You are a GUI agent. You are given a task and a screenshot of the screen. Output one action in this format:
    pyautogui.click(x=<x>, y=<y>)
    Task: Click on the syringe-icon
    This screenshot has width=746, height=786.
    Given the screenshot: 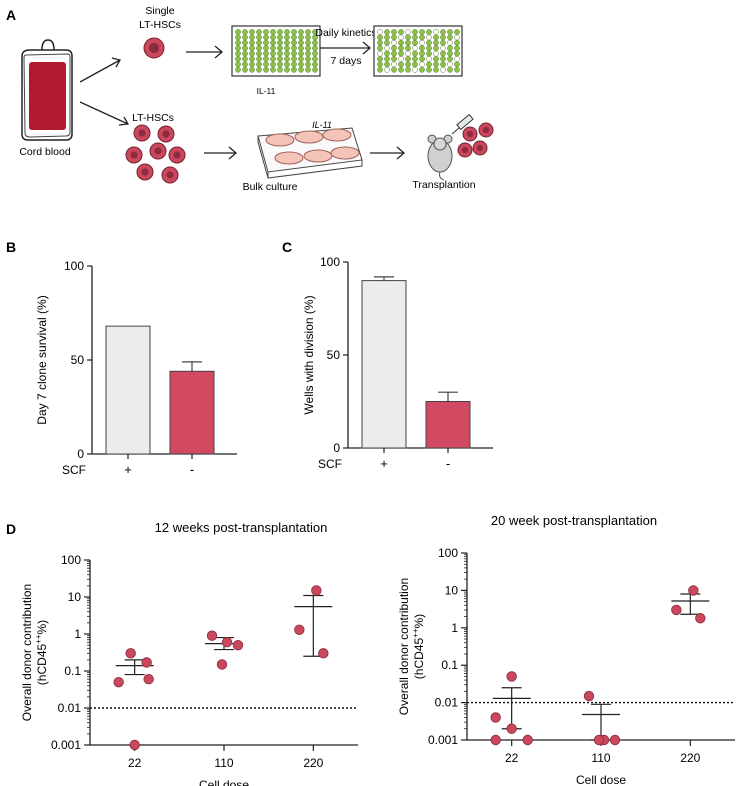 What is the action you would take?
    pyautogui.click(x=462, y=124)
    